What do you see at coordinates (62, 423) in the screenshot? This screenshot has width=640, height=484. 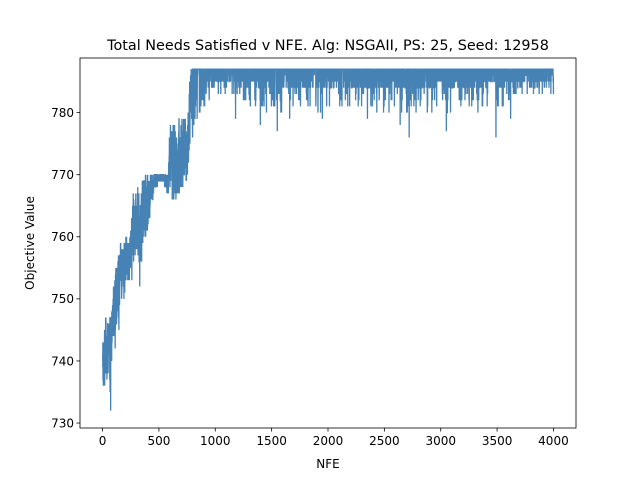 I see `y-tick-label: 730` at bounding box center [62, 423].